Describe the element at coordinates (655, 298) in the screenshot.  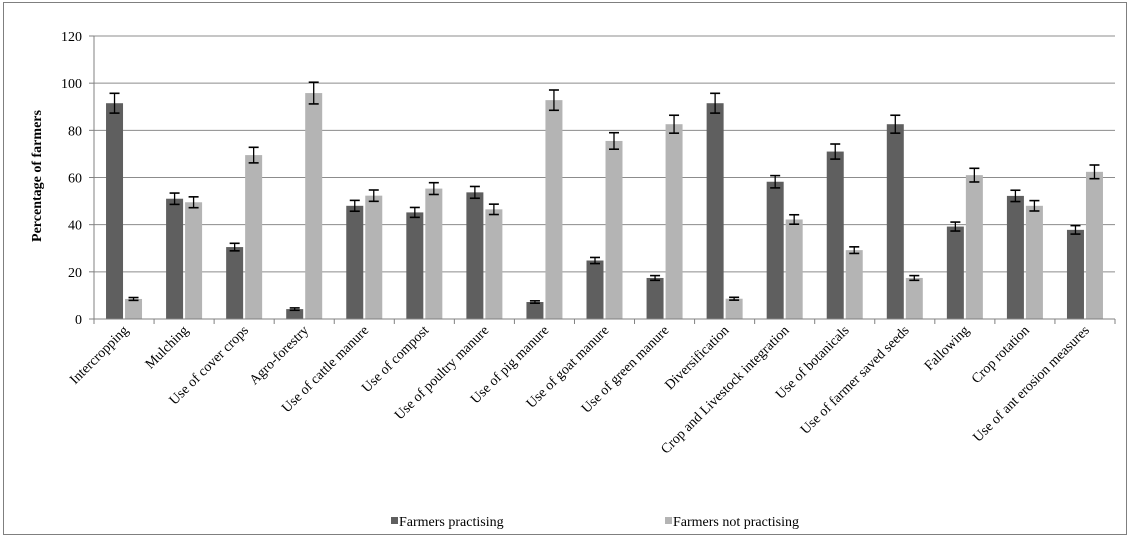
I see `bar-farmers-practising-use-of-green-manure` at that location.